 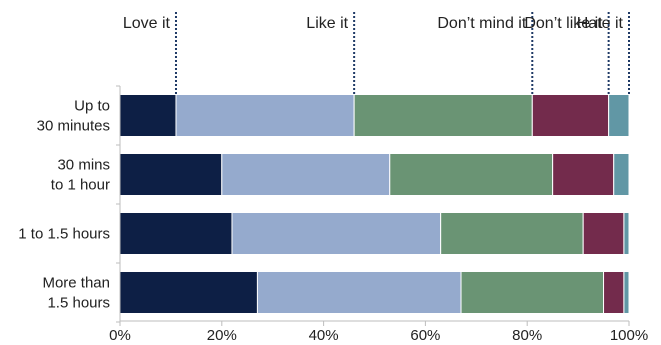 What do you see at coordinates (327, 23) in the screenshot?
I see `legend-label: Like it` at bounding box center [327, 23].